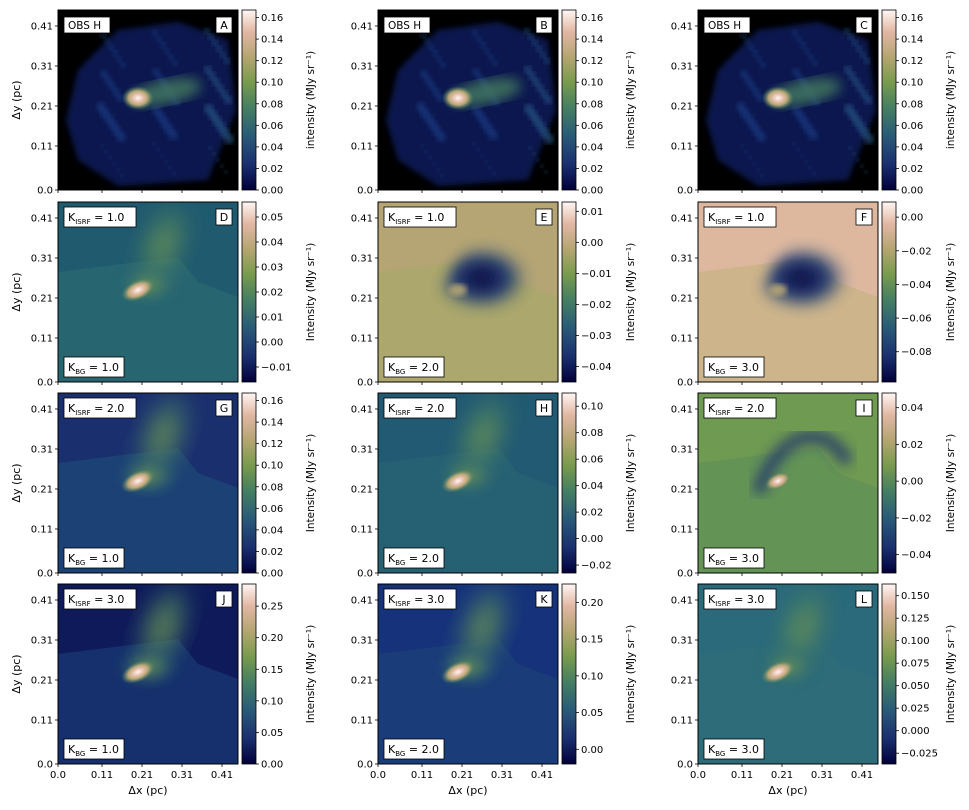 This screenshot has width=969, height=810. I want to click on y-tick-label: 0.21, so click(42, 107).